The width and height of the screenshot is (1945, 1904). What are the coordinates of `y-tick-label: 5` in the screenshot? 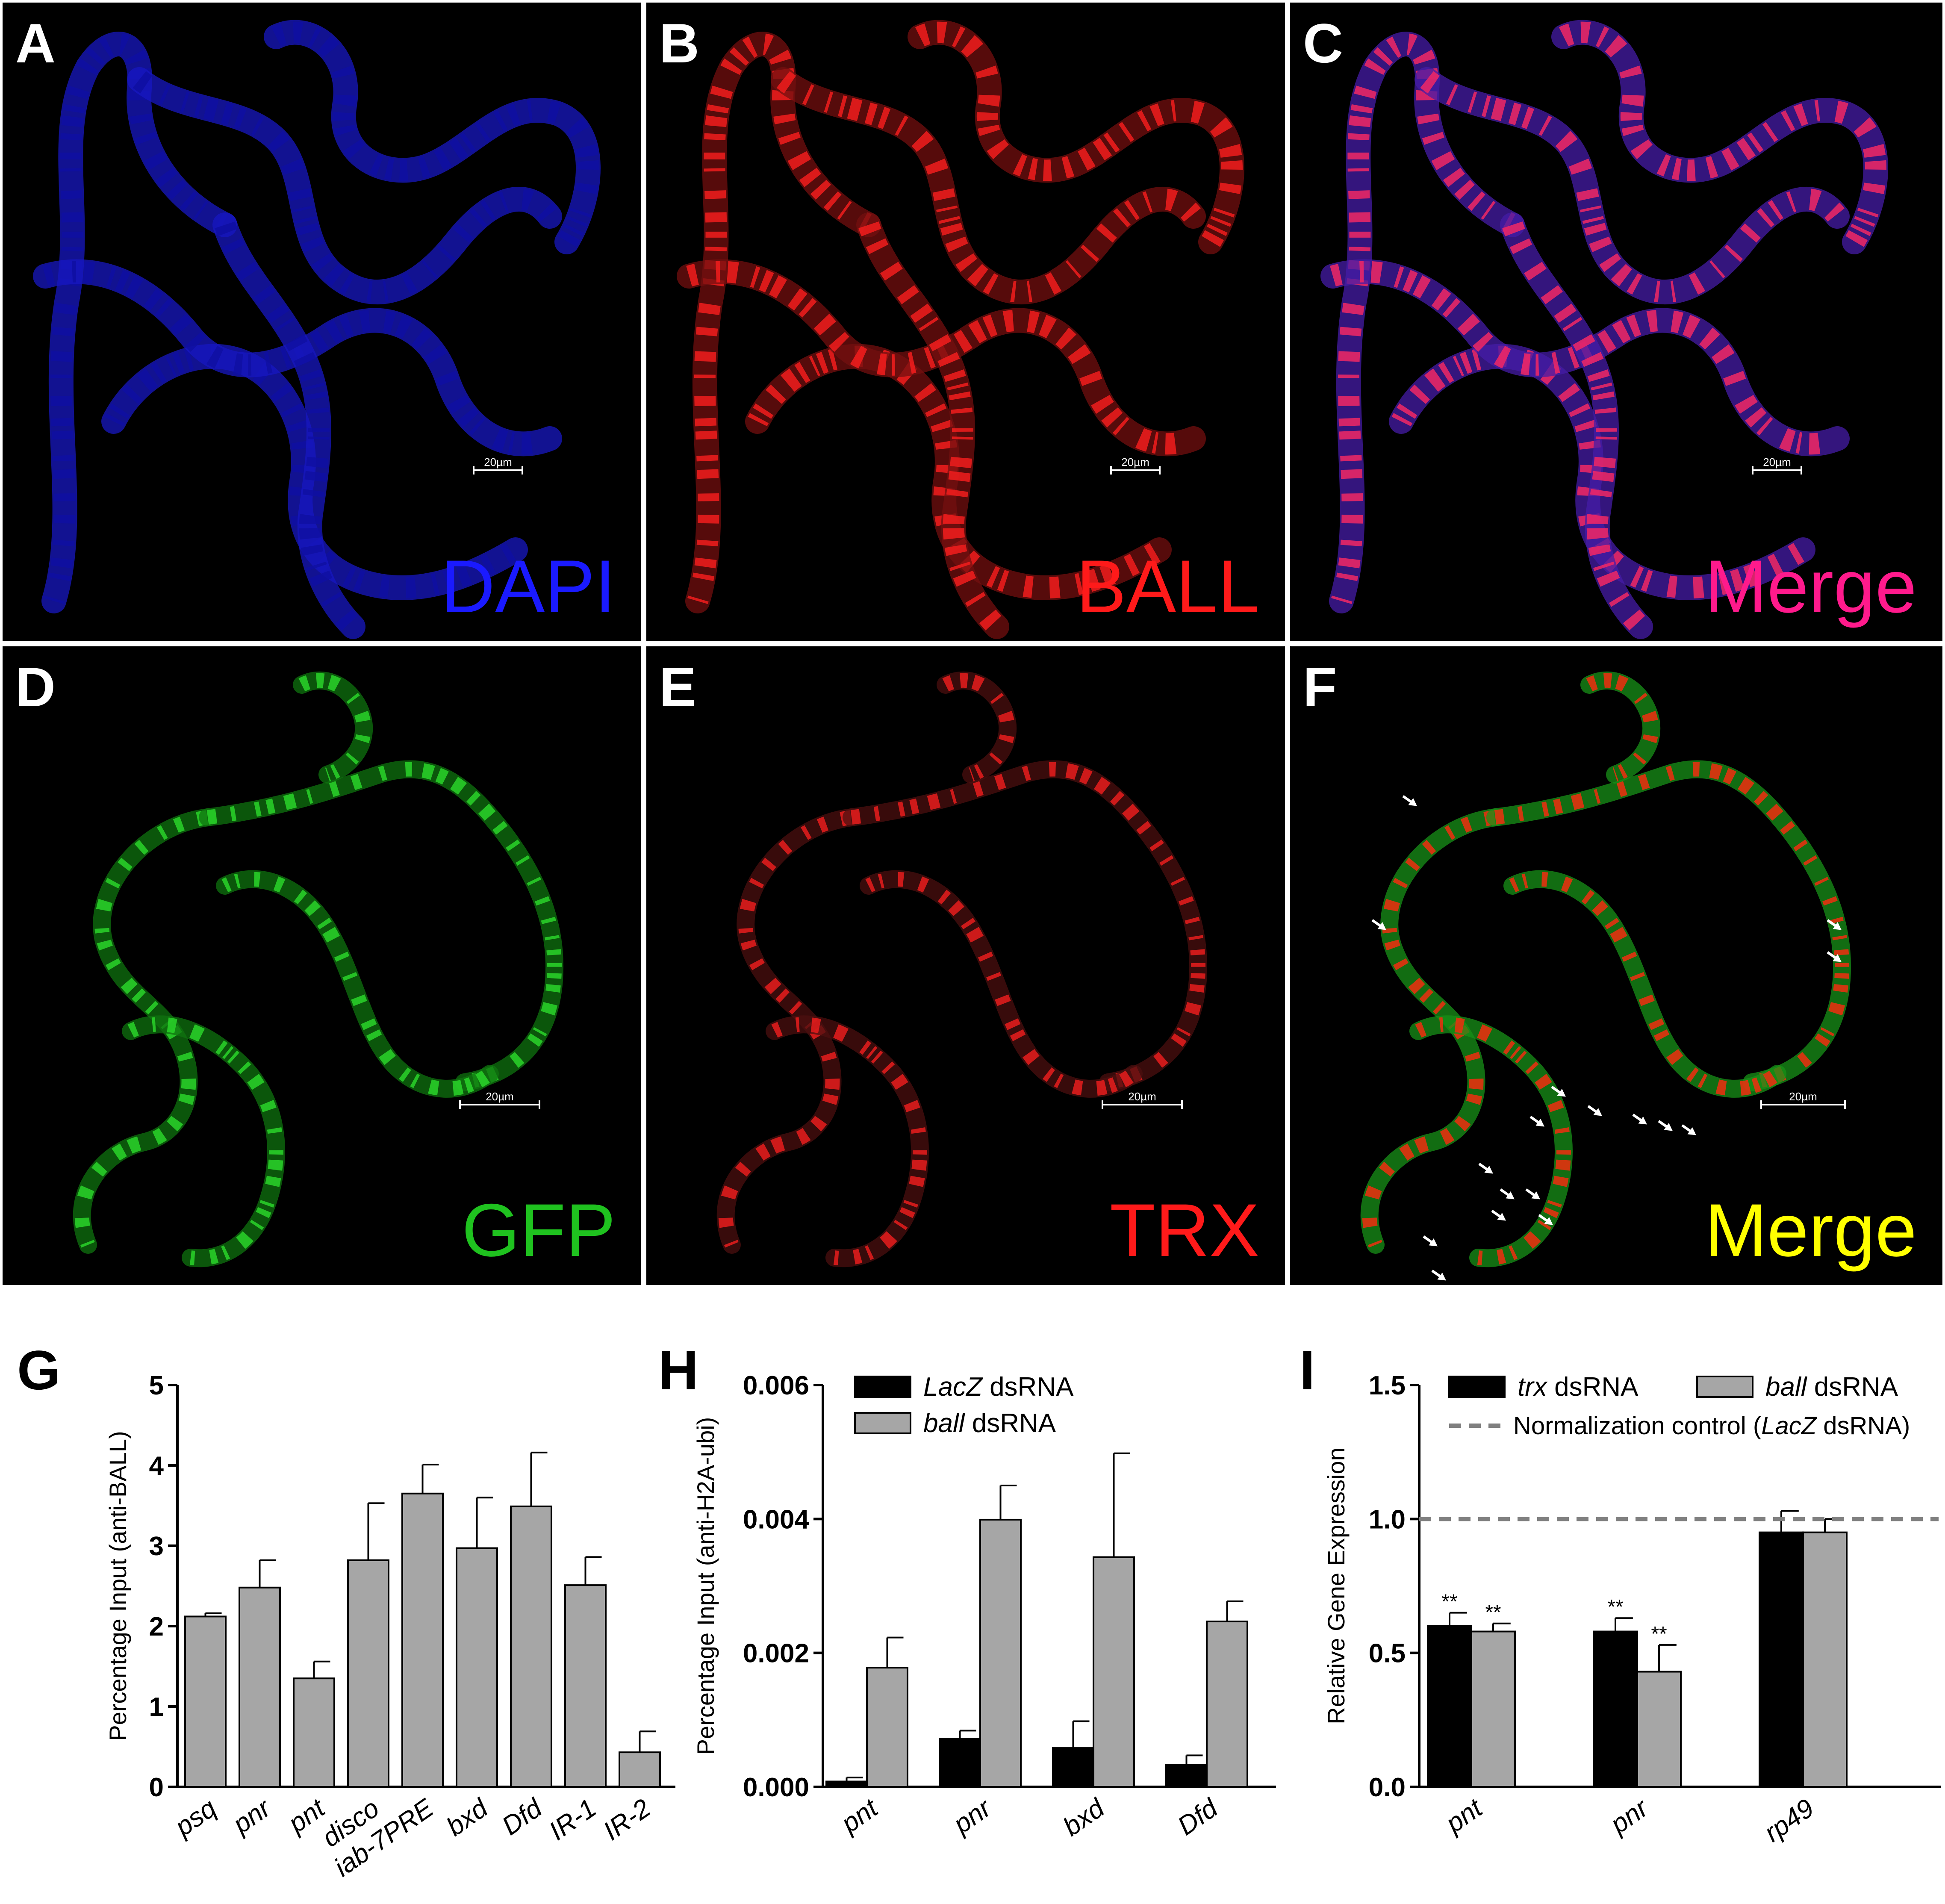 It's located at (156, 1385).